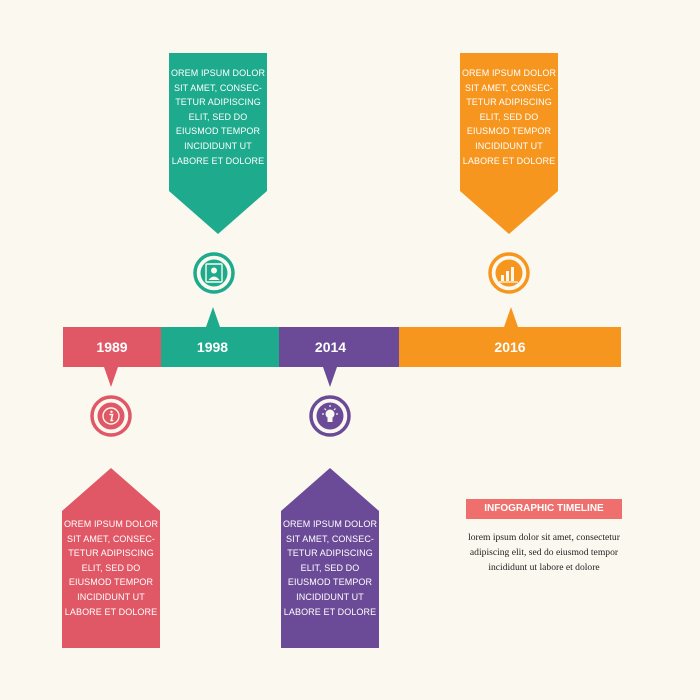 Image resolution: width=700 pixels, height=700 pixels. I want to click on card-shape-1989, so click(111, 558).